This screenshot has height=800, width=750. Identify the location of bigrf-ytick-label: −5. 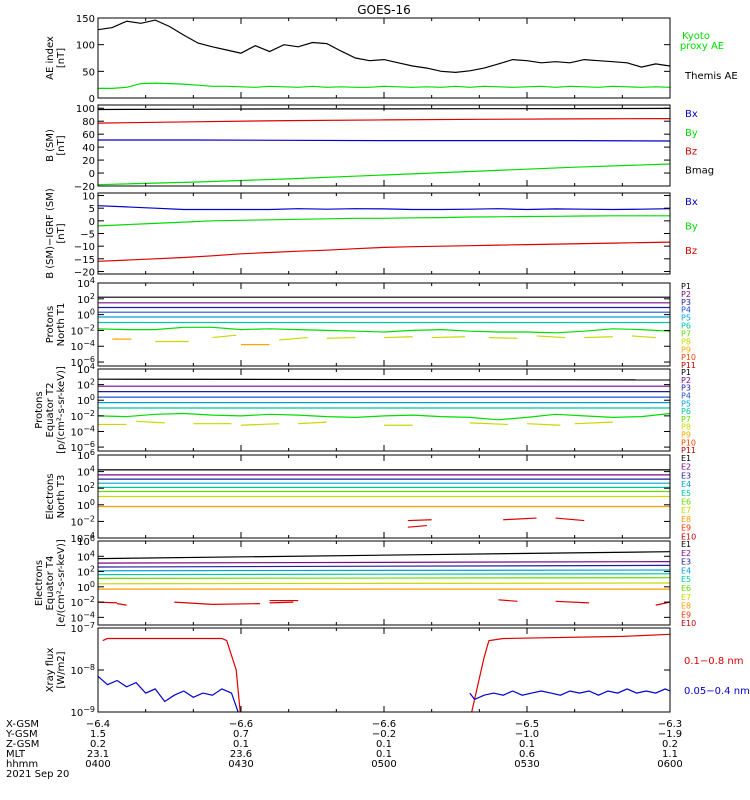
(87, 235).